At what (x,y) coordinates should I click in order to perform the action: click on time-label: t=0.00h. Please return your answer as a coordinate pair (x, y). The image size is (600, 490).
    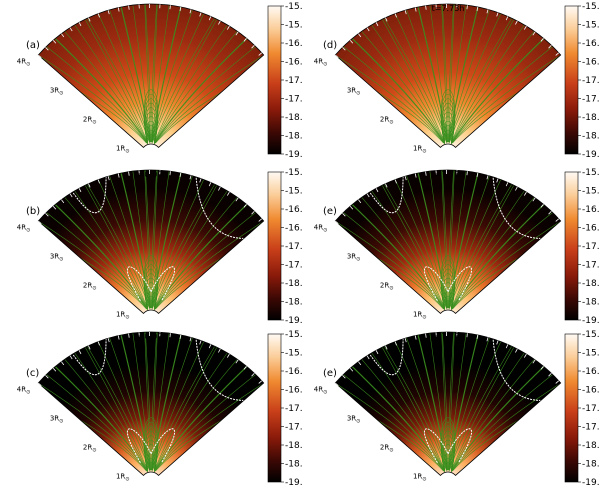
    Looking at the image, I should click on (151, 336).